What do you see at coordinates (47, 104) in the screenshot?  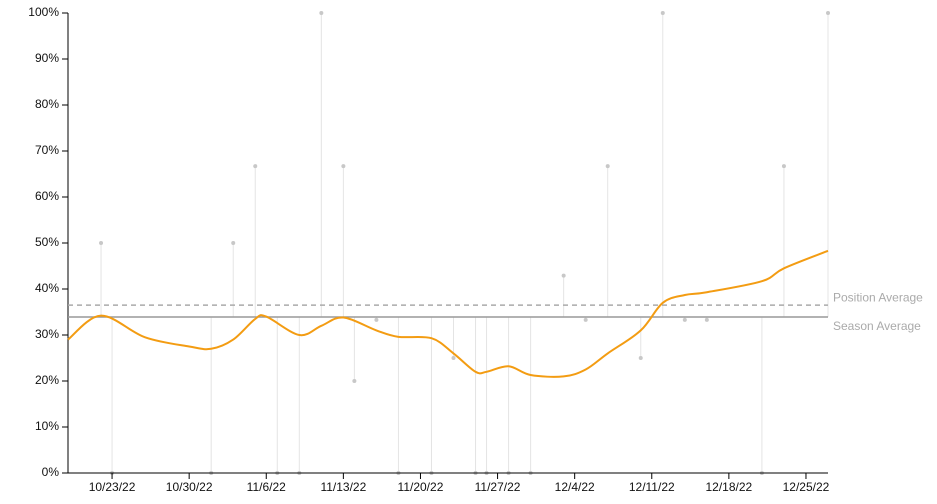 I see `y-tick-label: 80%` at bounding box center [47, 104].